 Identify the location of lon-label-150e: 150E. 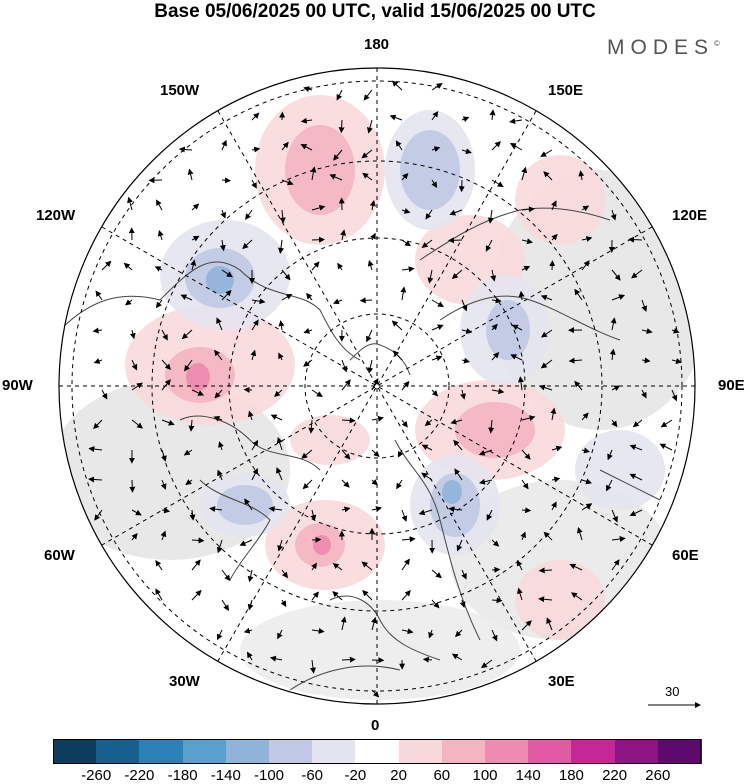
(565, 91).